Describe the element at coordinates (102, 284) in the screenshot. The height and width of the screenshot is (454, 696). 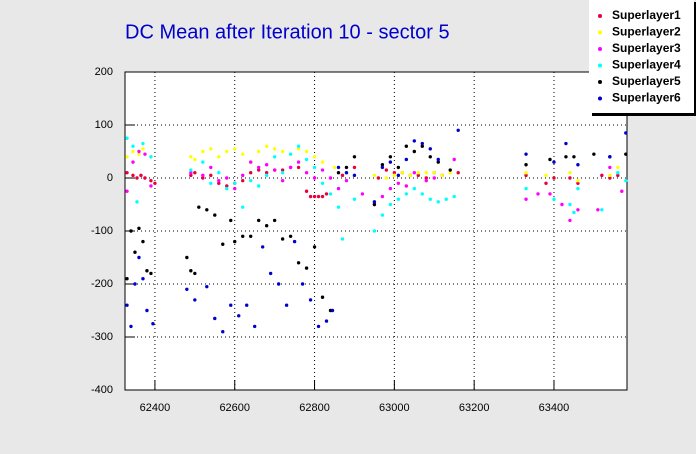
I see `y-tick-label: -200` at that location.